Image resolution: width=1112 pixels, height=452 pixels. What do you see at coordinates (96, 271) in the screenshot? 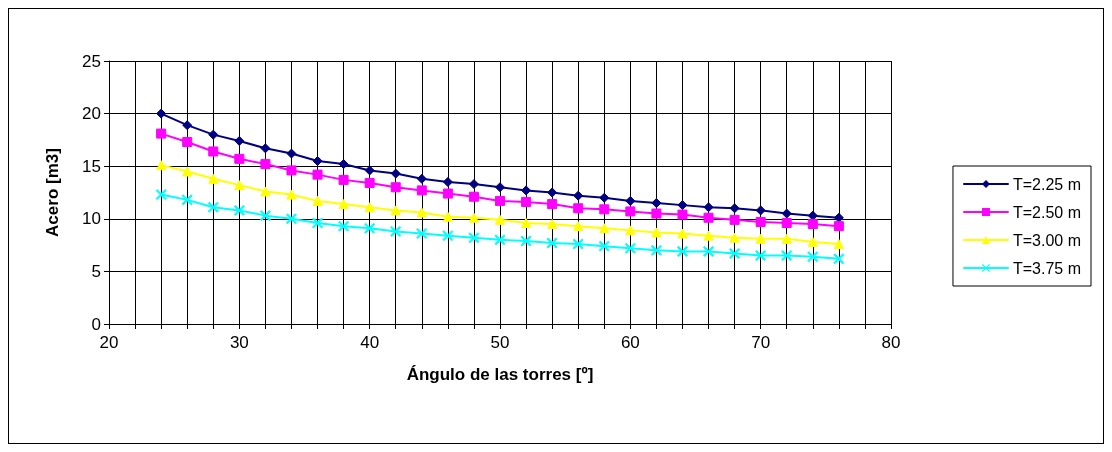
I see `y-tick-label: 5` at bounding box center [96, 271].